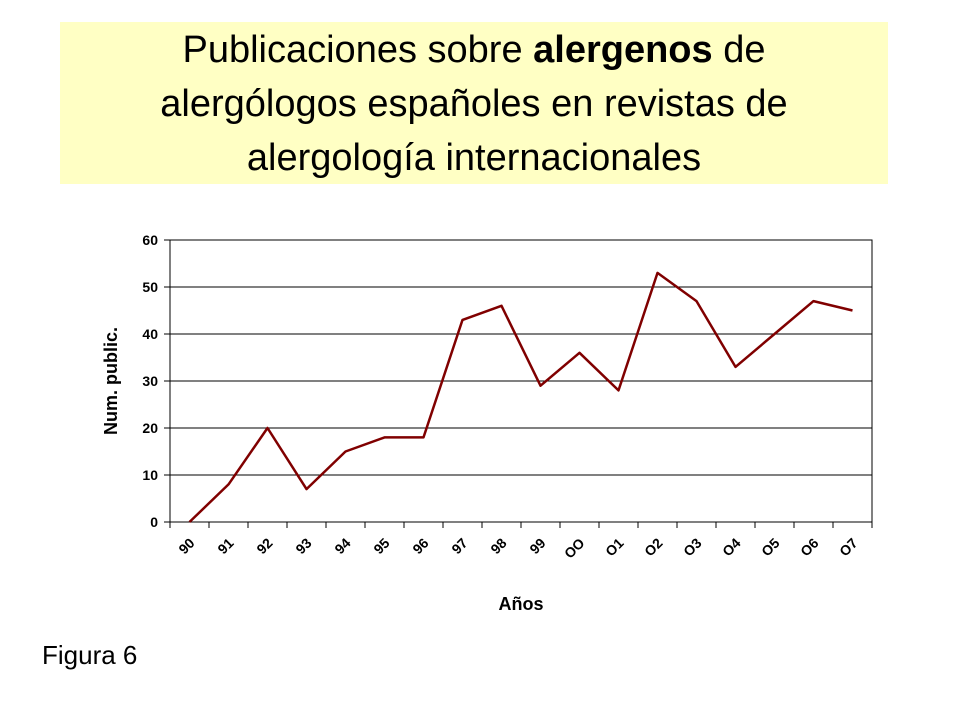 This screenshot has width=960, height=720. Describe the element at coordinates (420, 546) in the screenshot. I see `x-tick-label: 96` at that location.